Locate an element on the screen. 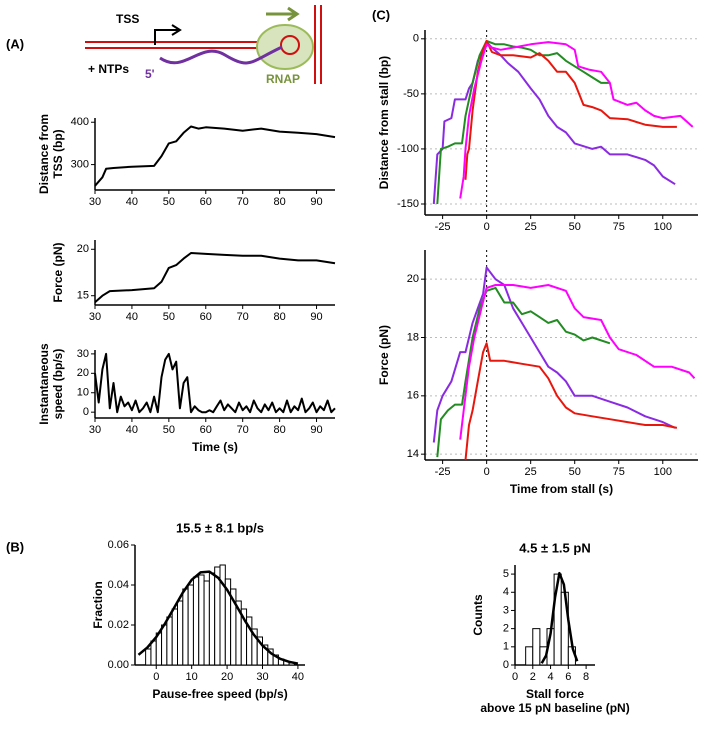  x-axis-label: Stall force is located at coordinates (555, 694).